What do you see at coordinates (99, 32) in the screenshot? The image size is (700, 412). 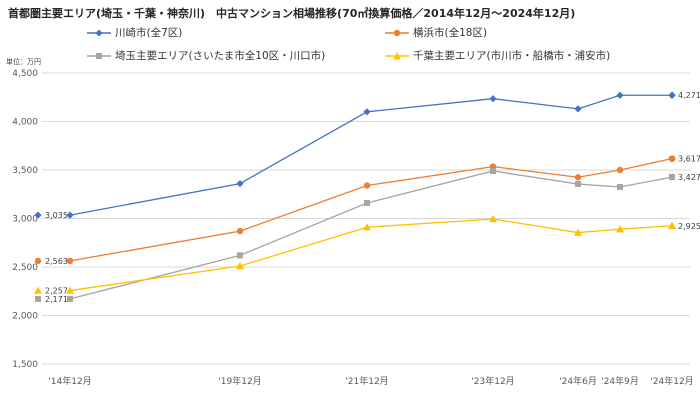 I see `legend-marker-diamond-icon` at bounding box center [99, 32].